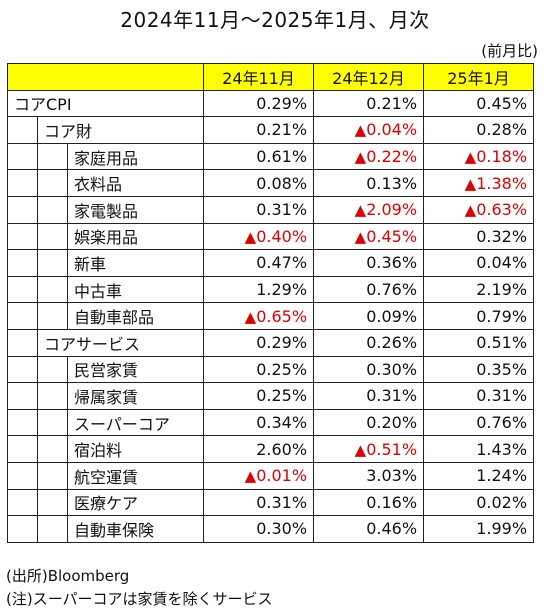 The width and height of the screenshot is (550, 611). Describe the element at coordinates (259, 156) in the screenshot. I see `value-cell: 0.61%` at that location.